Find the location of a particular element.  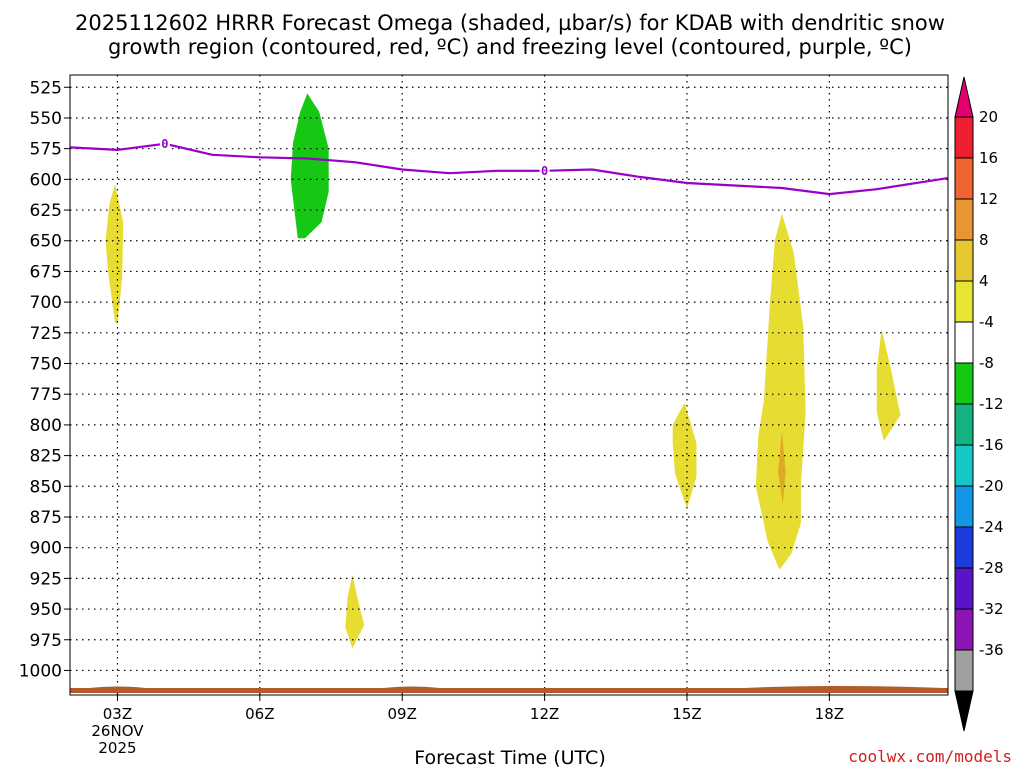

freezing-level-label-1: 0 is located at coordinates (544, 171).